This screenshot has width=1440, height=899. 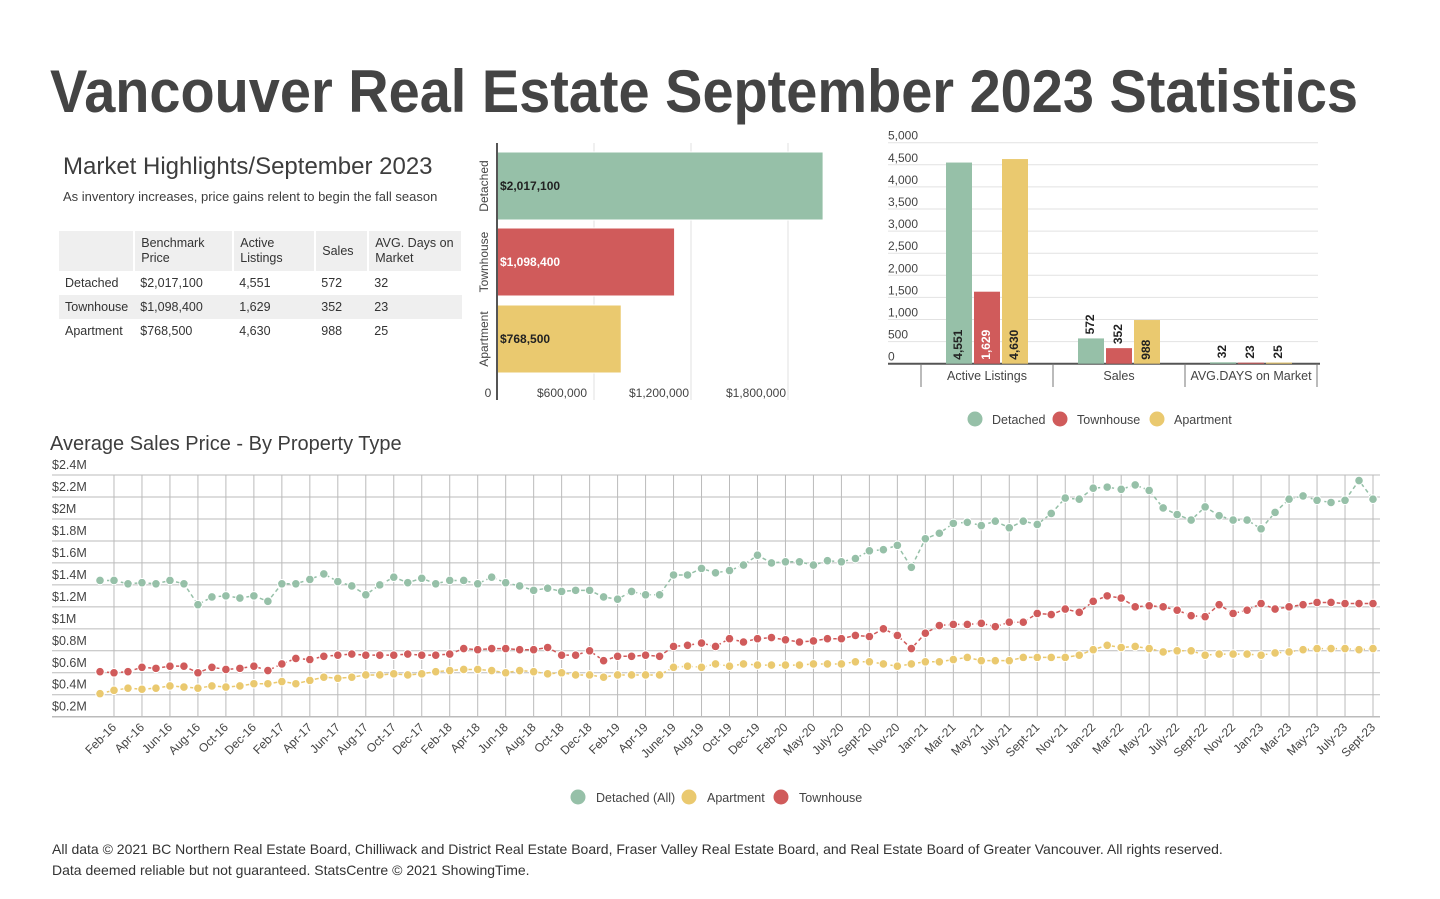 What do you see at coordinates (268, 738) in the screenshot?
I see `x-tick-label: Feb-17` at bounding box center [268, 738].